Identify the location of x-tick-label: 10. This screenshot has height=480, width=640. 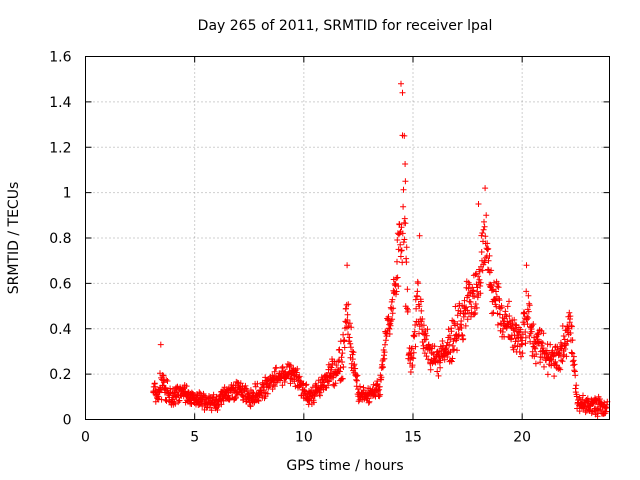
(304, 438).